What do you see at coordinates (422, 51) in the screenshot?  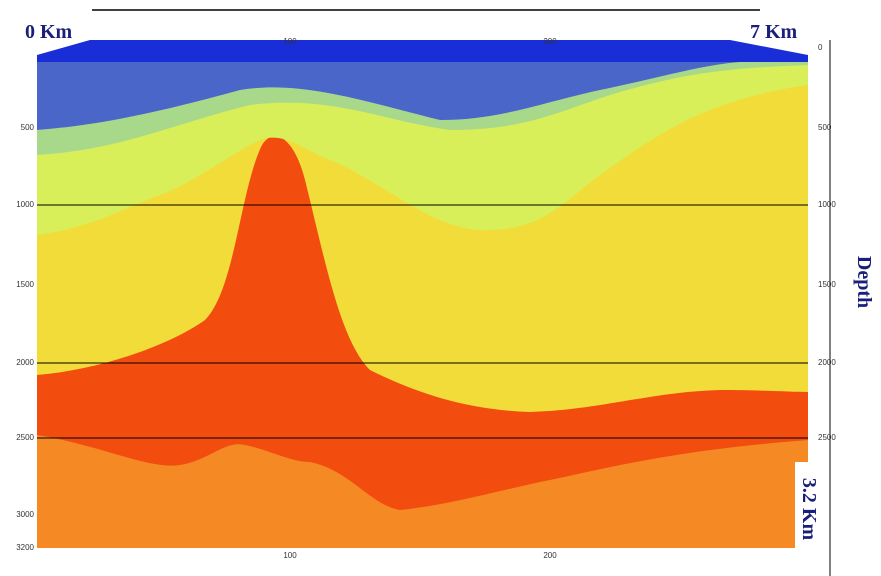 I see `water-layer` at bounding box center [422, 51].